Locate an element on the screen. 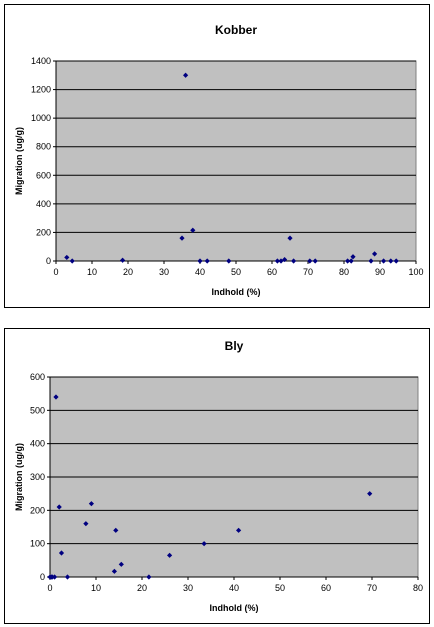 Image resolution: width=434 pixels, height=627 pixels. chart-title: Kobber is located at coordinates (236, 30).